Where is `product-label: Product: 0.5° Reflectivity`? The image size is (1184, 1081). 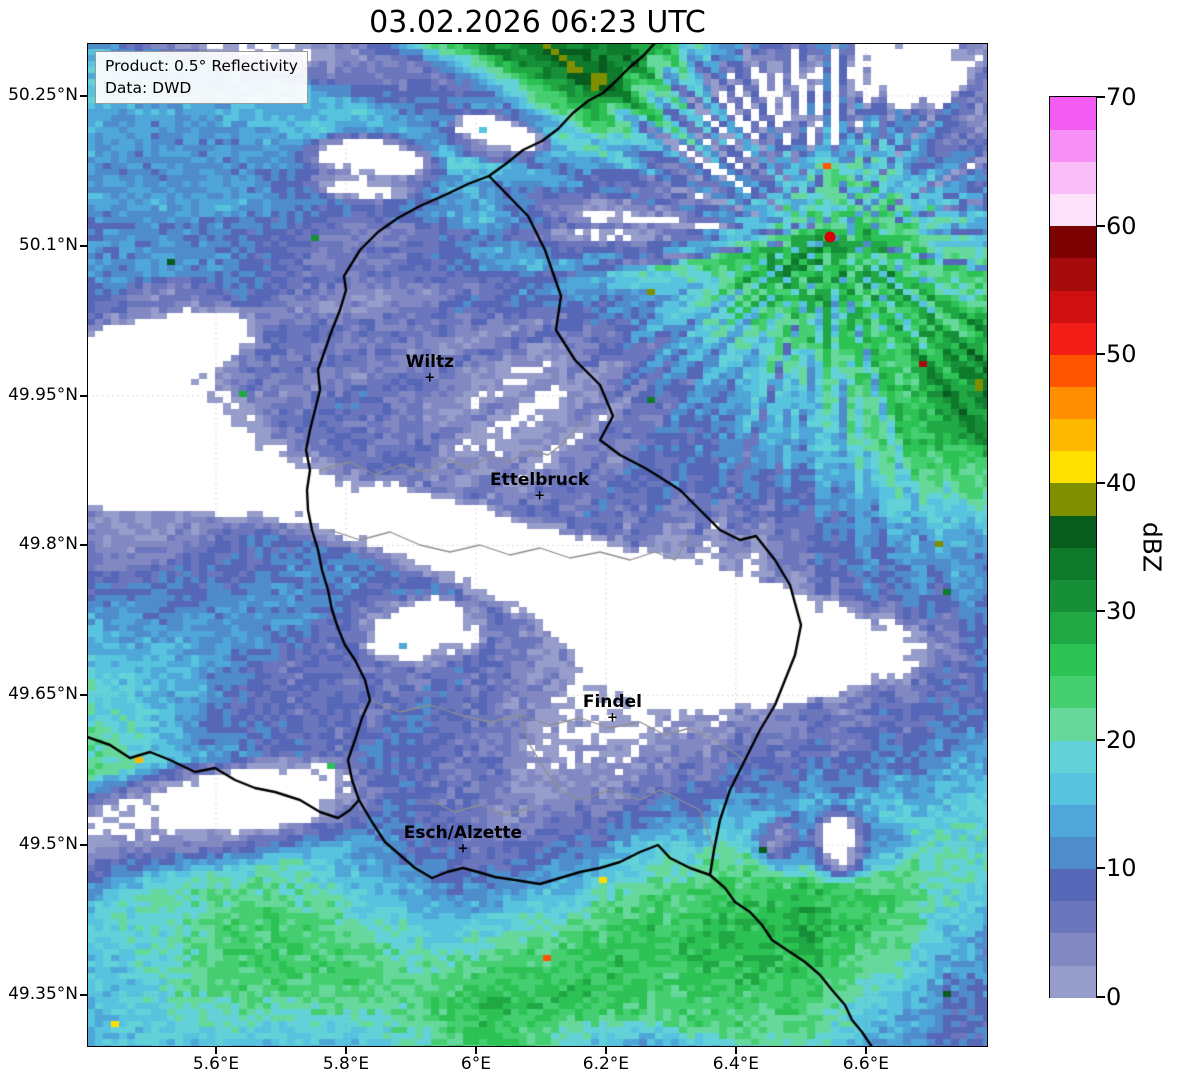
product-label: Product: 0.5° Reflectivity is located at coordinates (201, 66).